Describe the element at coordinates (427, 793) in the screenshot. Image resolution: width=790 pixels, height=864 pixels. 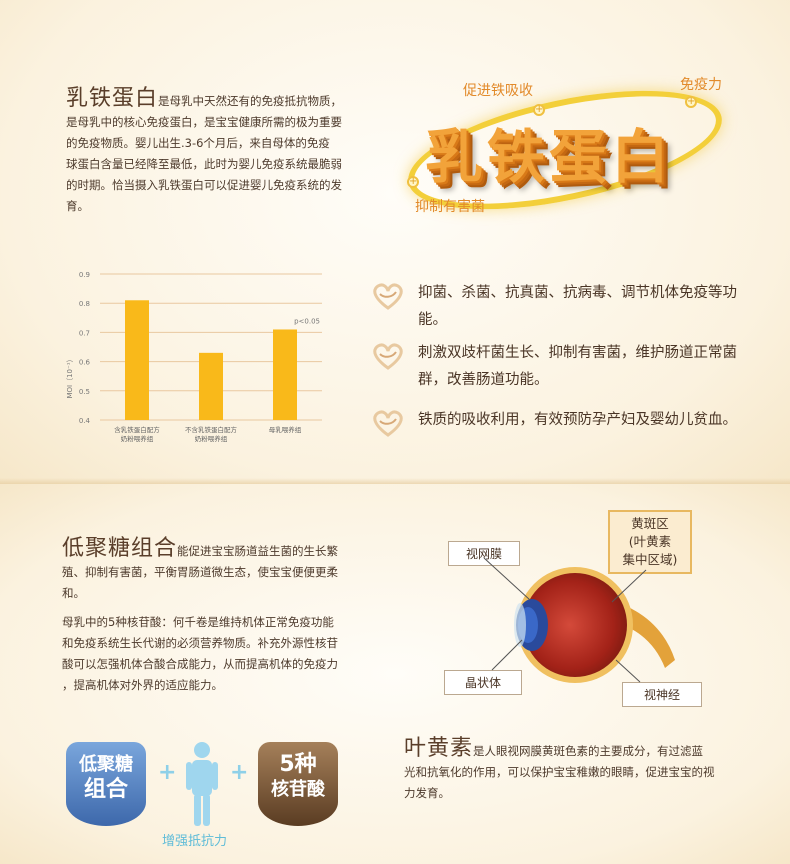
I see `desc-line: 力发育。` at that location.